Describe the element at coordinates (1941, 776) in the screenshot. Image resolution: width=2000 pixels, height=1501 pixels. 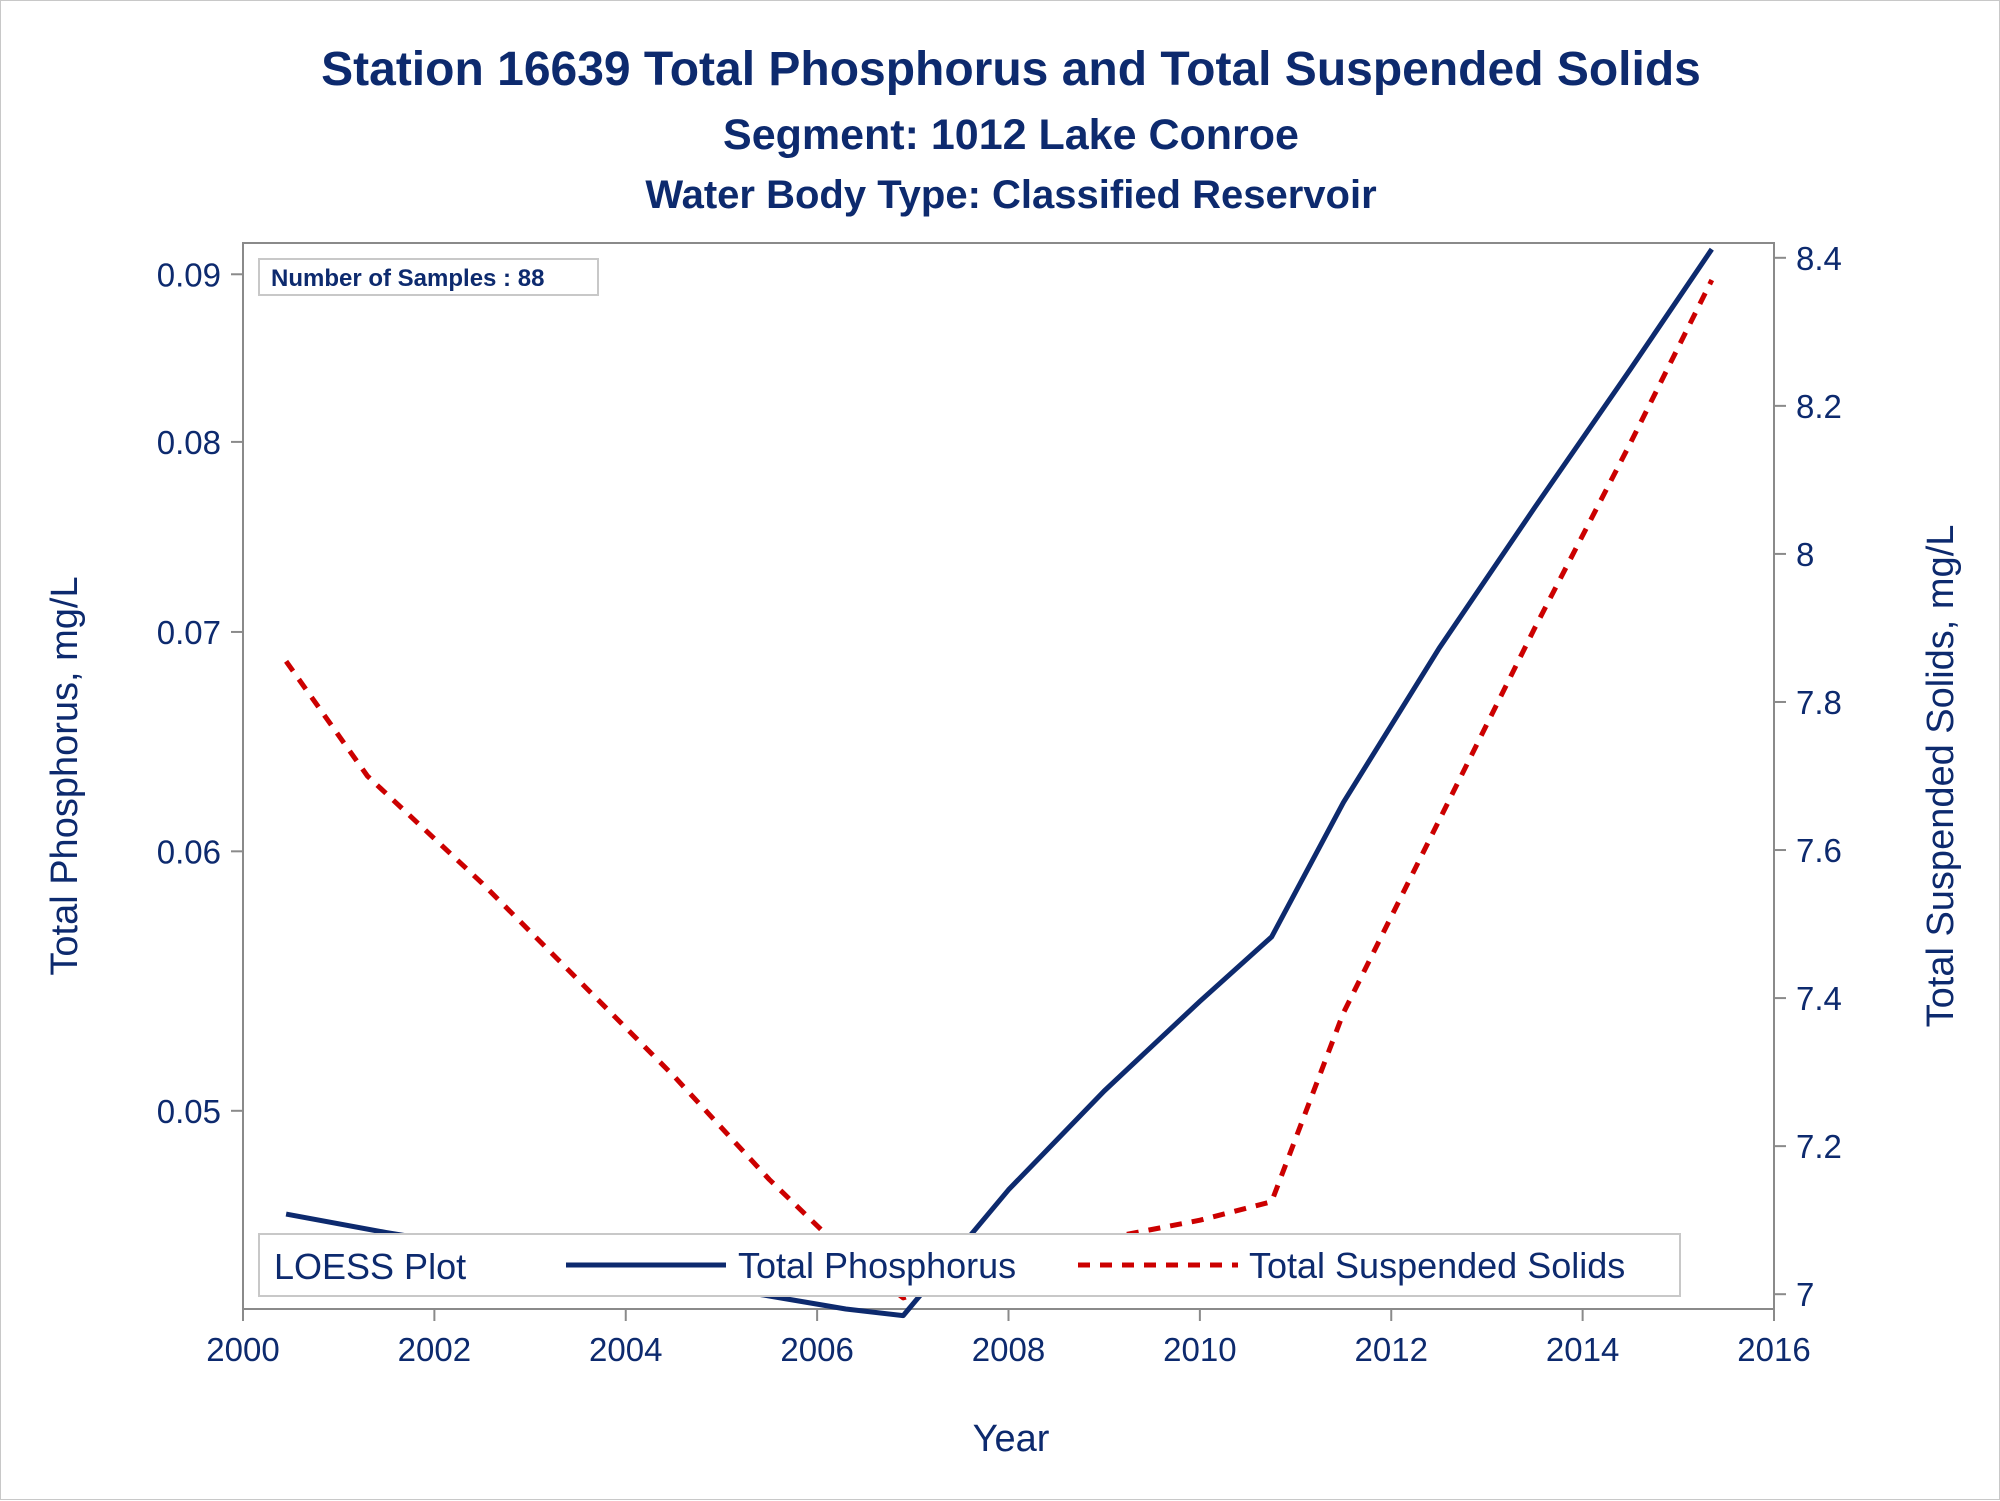
I see `y-axis-right-label: Total Suspended Solids, mg/L` at that location.